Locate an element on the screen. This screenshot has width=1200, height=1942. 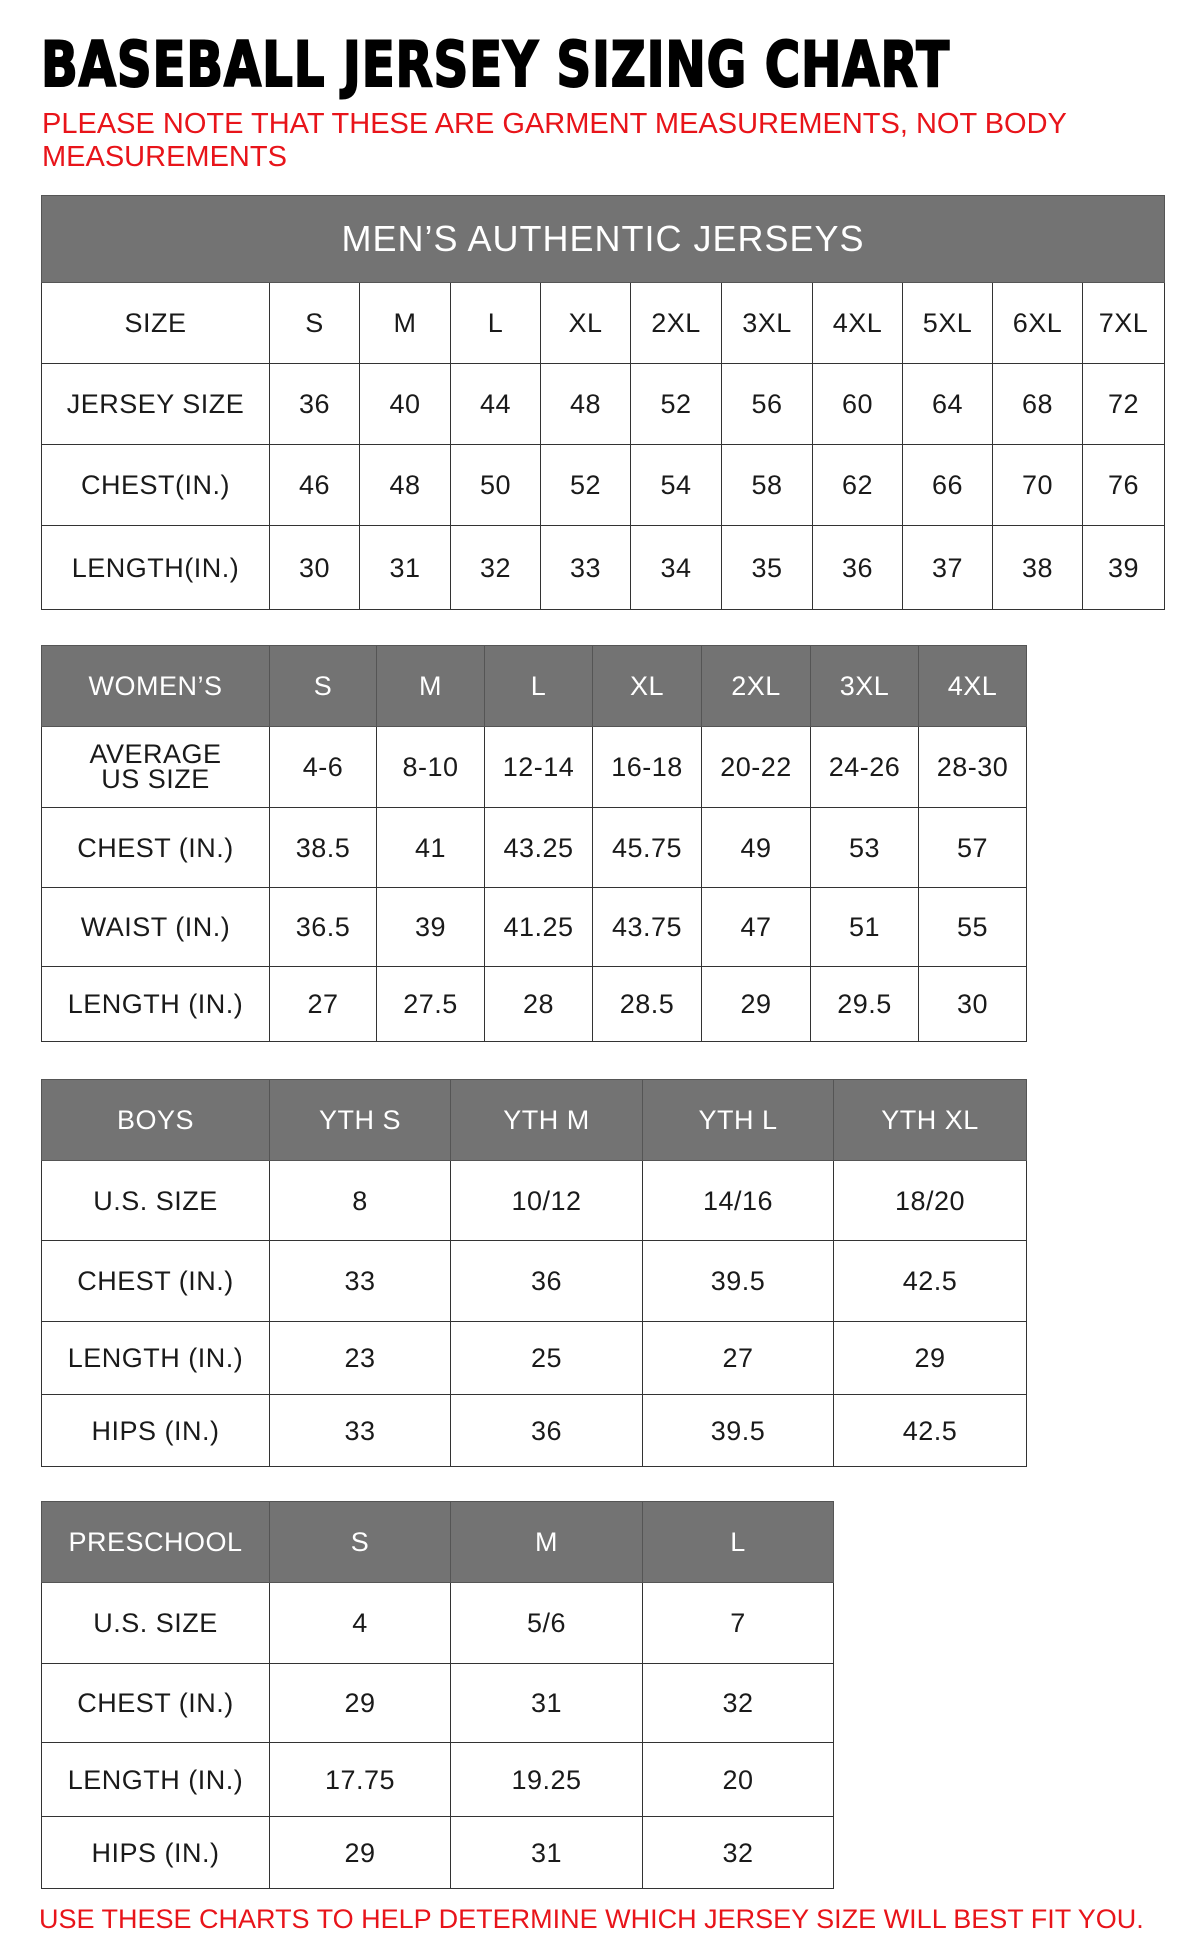
table-row: CHEST (IN.) 33 36 39.5 42.5 is located at coordinates (534, 1281).